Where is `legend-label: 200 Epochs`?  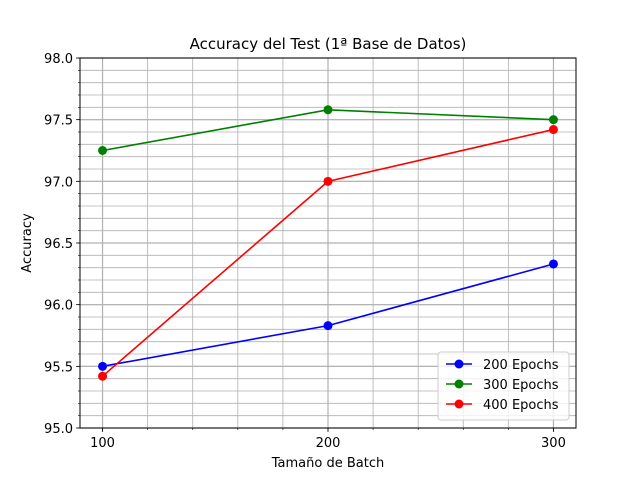 legend-label: 200 Epochs is located at coordinates (521, 365).